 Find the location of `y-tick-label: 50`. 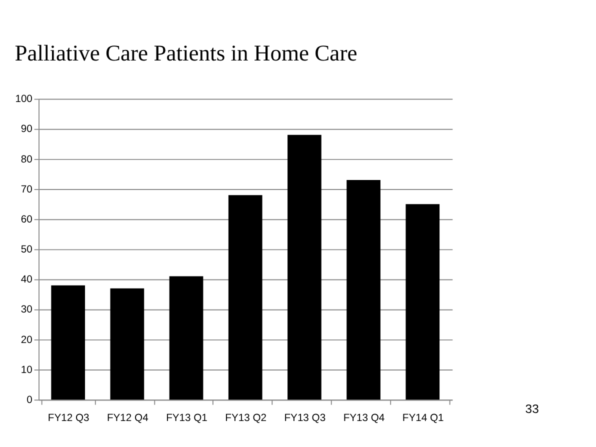

y-tick-label: 50 is located at coordinates (26, 250).